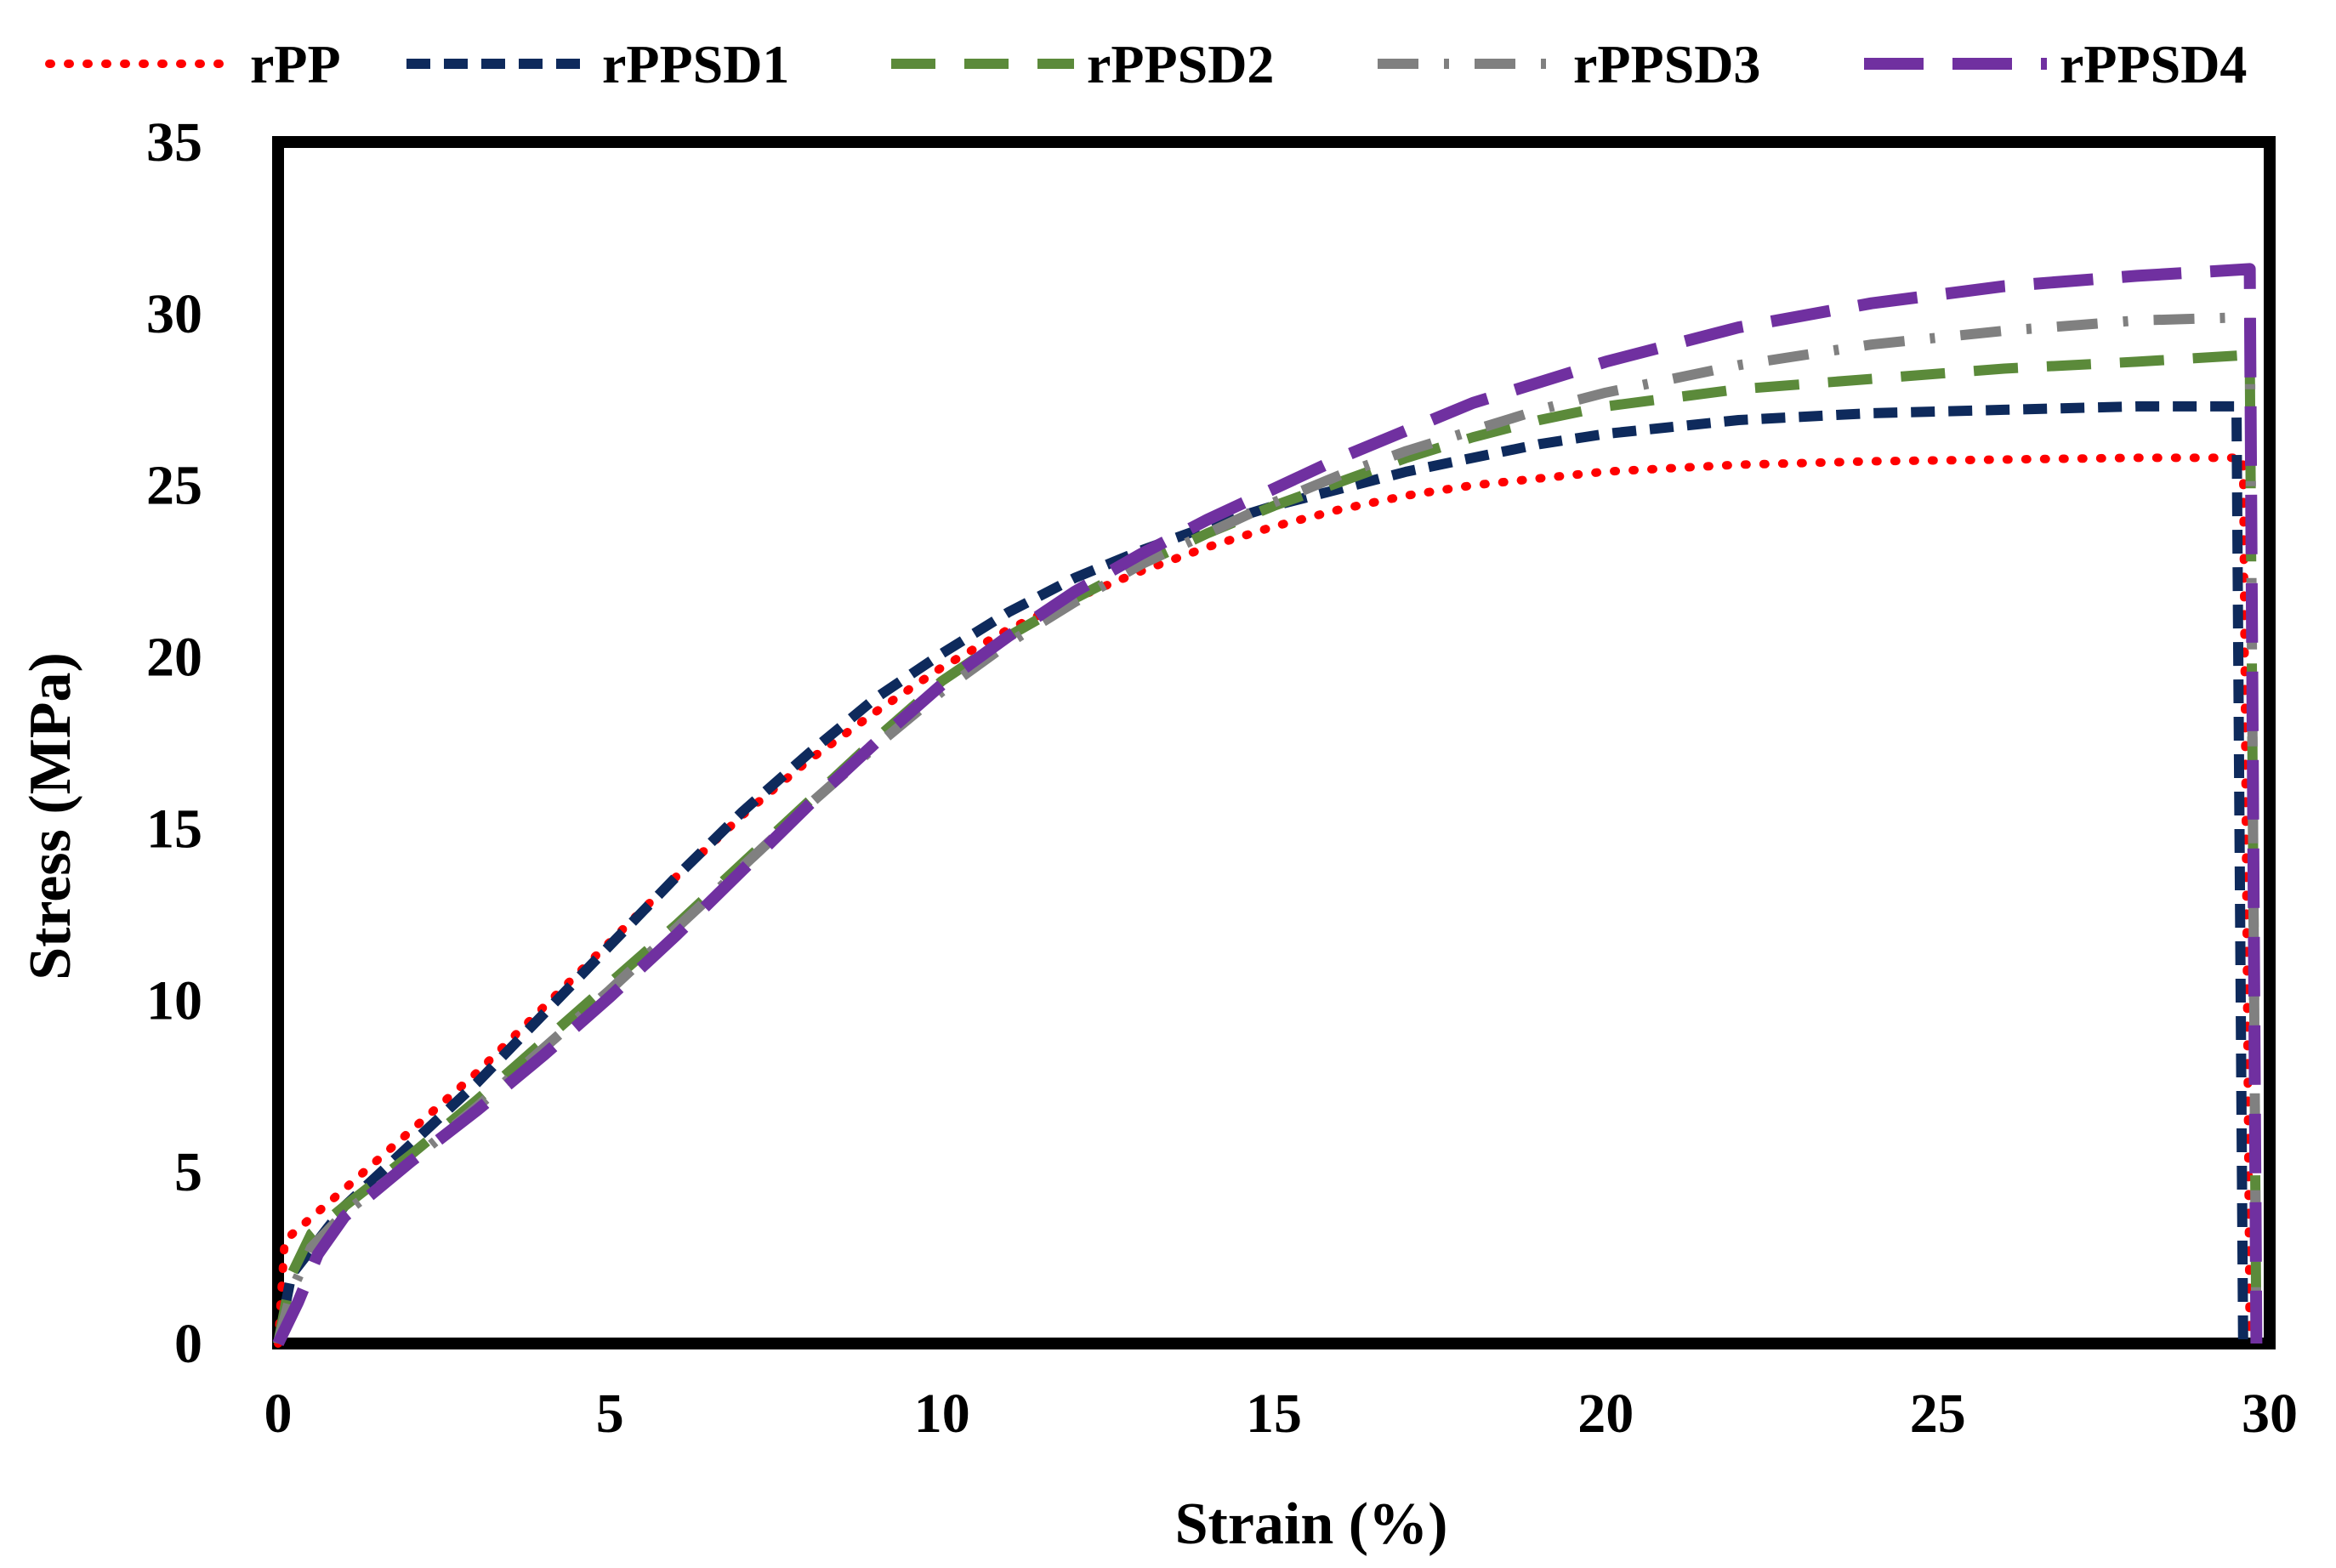  I want to click on x-tick-label: 0, so click(278, 1414).